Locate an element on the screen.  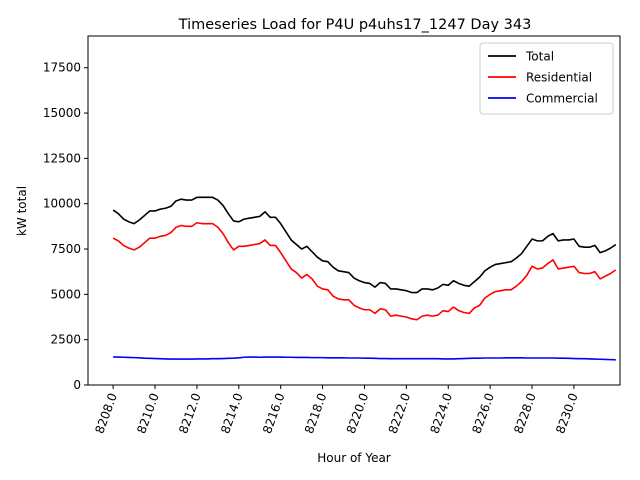
series-line-commercial is located at coordinates (364, 358).